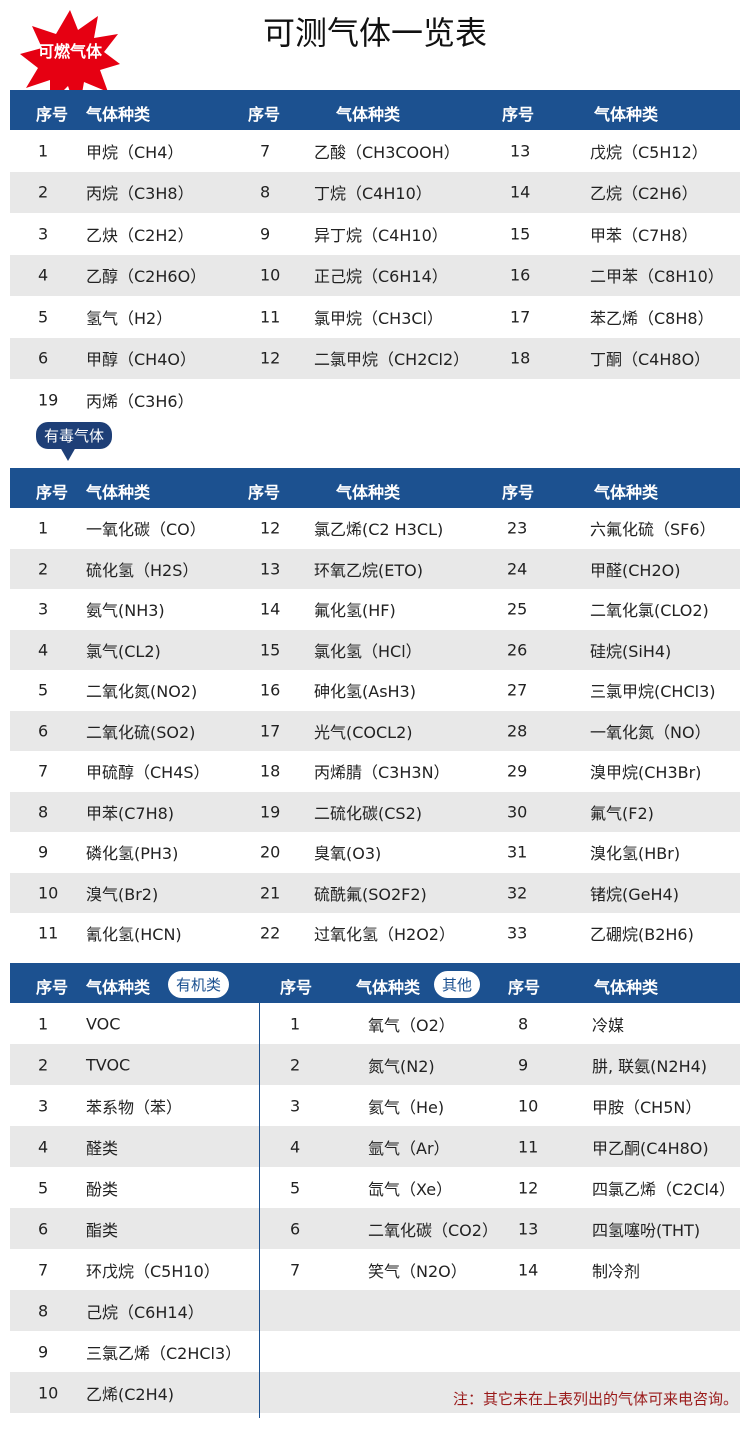 The width and height of the screenshot is (750, 1434). What do you see at coordinates (270, 569) in the screenshot?
I see `table-cell: 13` at bounding box center [270, 569].